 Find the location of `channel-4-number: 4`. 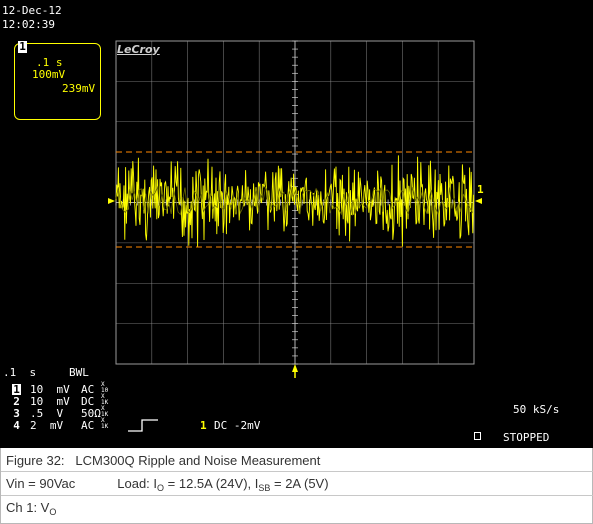

channel-4-number: 4 is located at coordinates (16, 425).